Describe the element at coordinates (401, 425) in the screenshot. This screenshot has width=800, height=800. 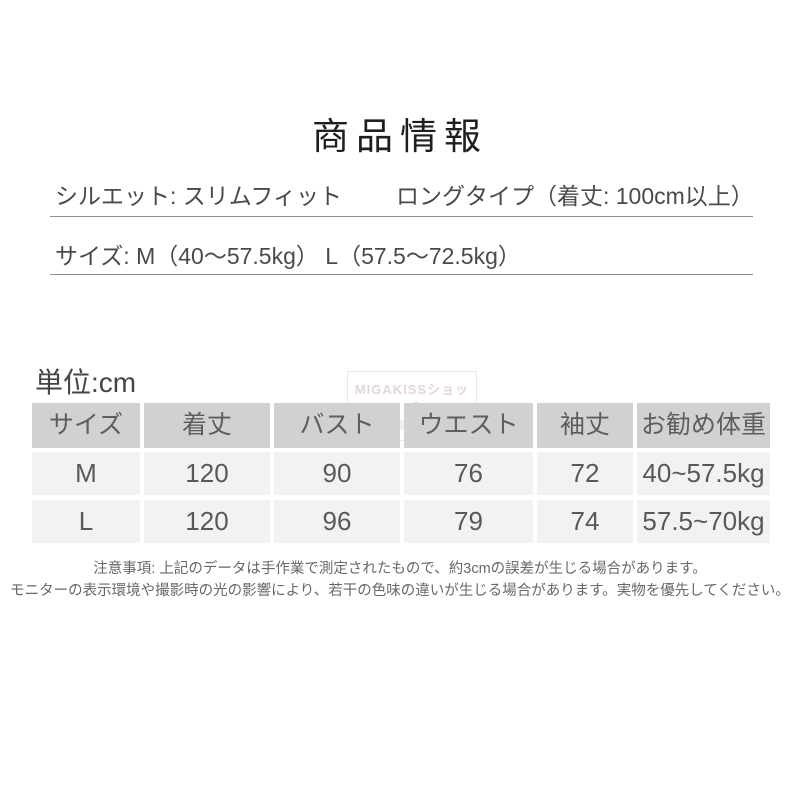
I see `size-table-header-row: サイズ 着丈 バスト ウエスト 袖丈 お勧め体重` at that location.